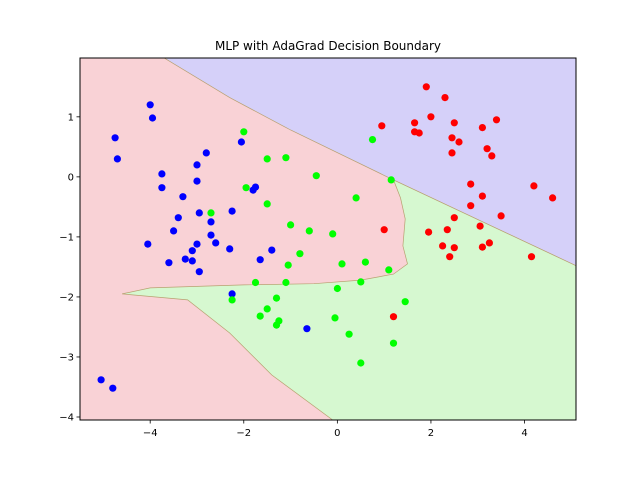 Image resolution: width=640 pixels, height=485 pixels. What do you see at coordinates (66, 297) in the screenshot?
I see `y-tick-label: −2` at bounding box center [66, 297].